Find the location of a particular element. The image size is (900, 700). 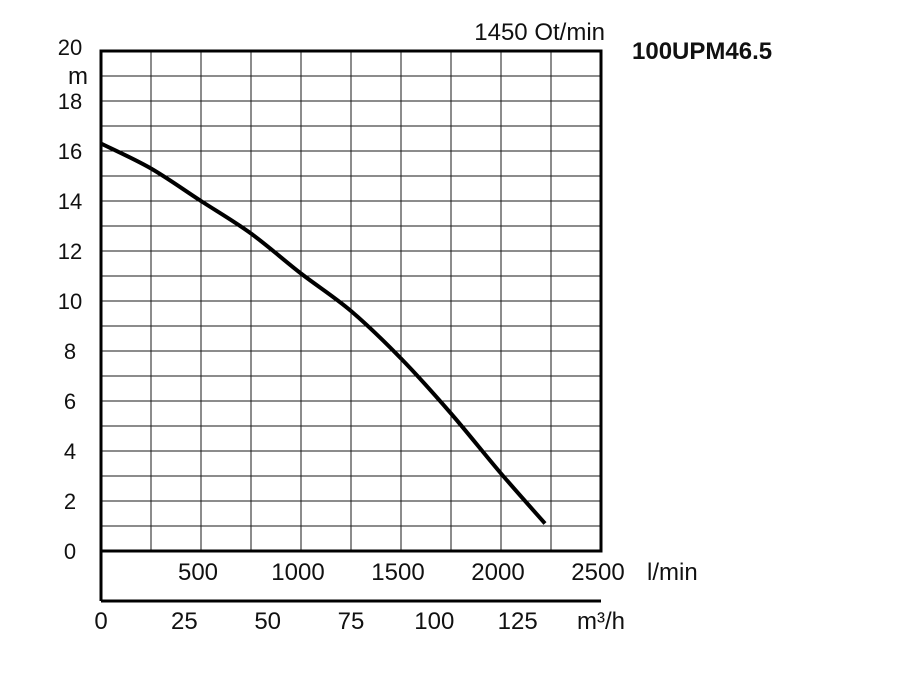

x-primary-tick-label: 500 is located at coordinates (198, 572).